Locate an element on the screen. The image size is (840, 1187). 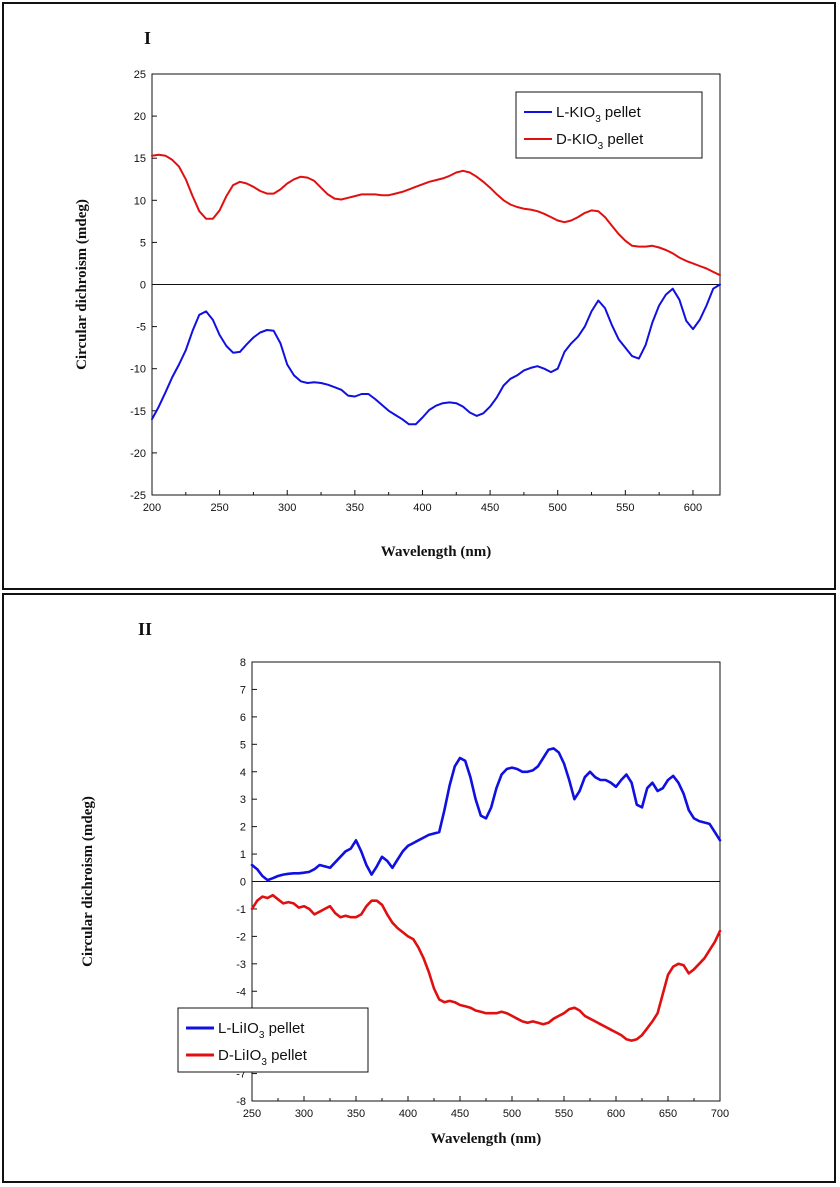
x-tick-label-2-9: 700 is located at coordinates (720, 1114).